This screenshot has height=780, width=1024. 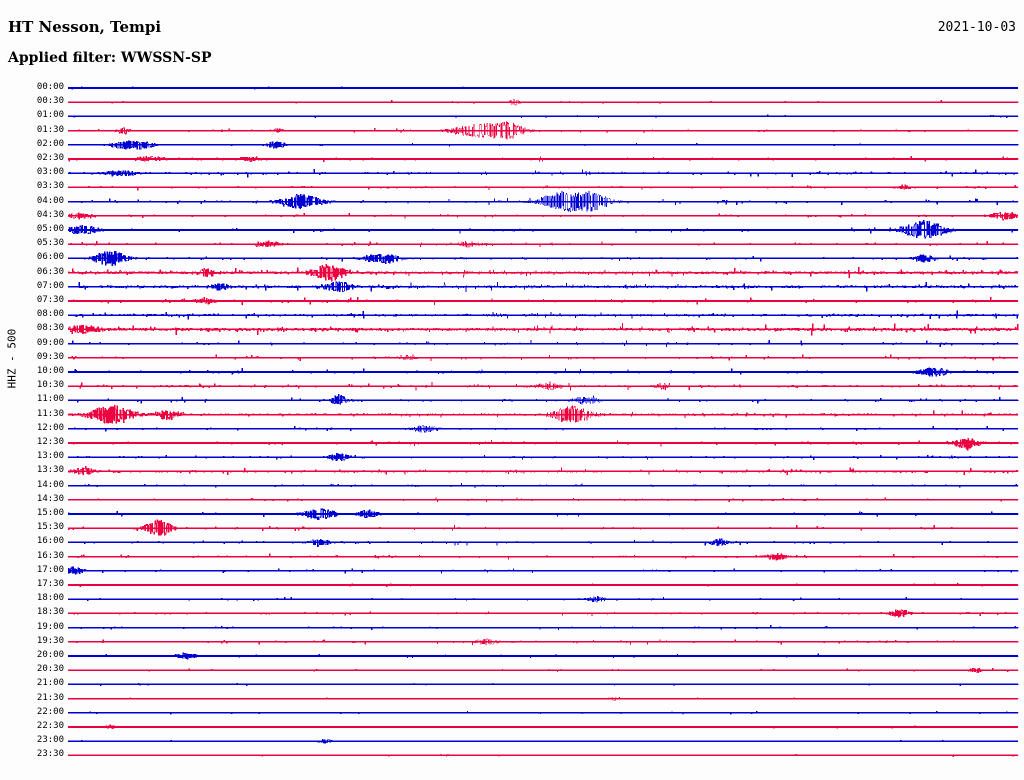 What do you see at coordinates (50, 314) in the screenshot?
I see `time-tick-0800: 08:00` at bounding box center [50, 314].